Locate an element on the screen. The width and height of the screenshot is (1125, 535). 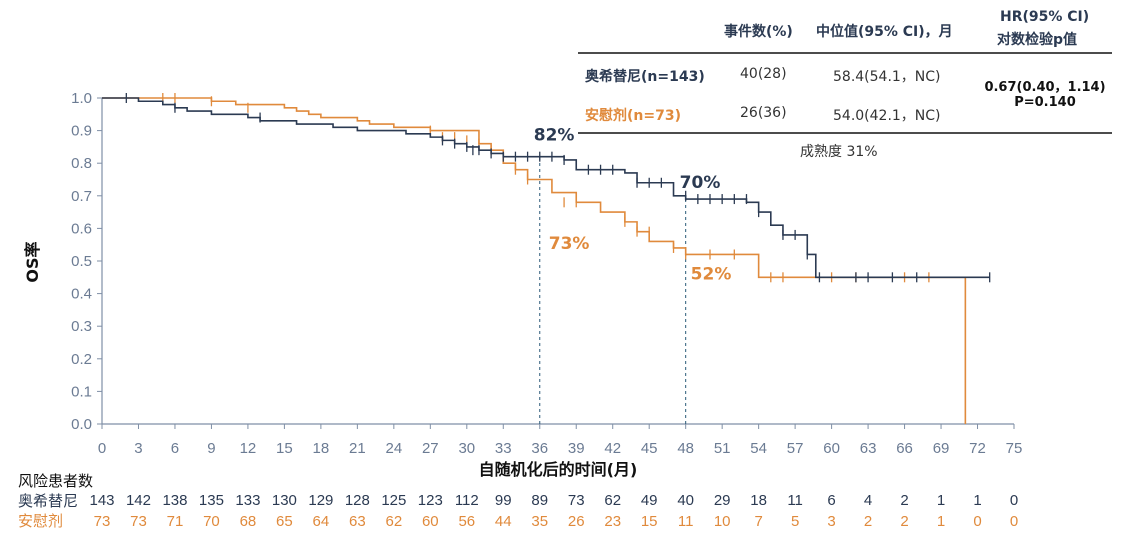
risk-value-placebo: 63 is located at coordinates (357, 521).